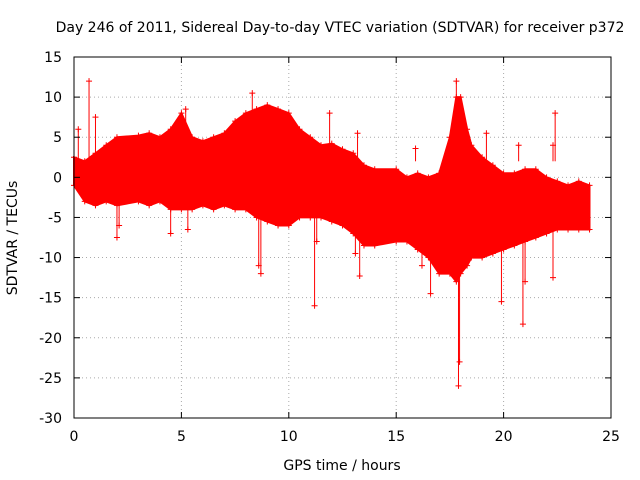  Describe the element at coordinates (50, 299) in the screenshot. I see `y-tick-label: -15` at that location.